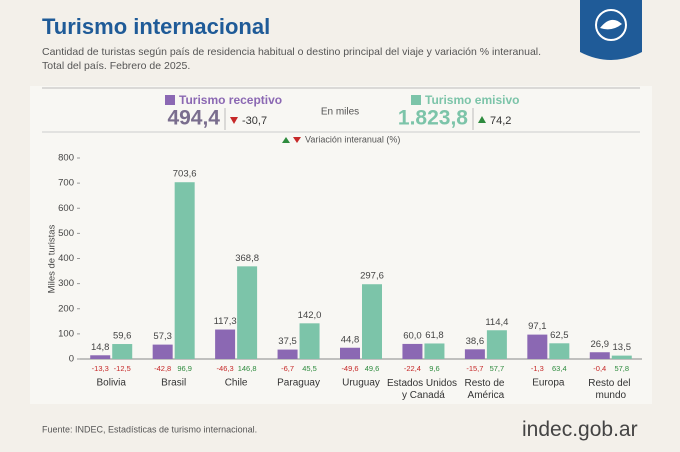 The height and width of the screenshot is (452, 680). Describe the element at coordinates (412, 335) in the screenshot. I see `value-label: 60,0` at that location.